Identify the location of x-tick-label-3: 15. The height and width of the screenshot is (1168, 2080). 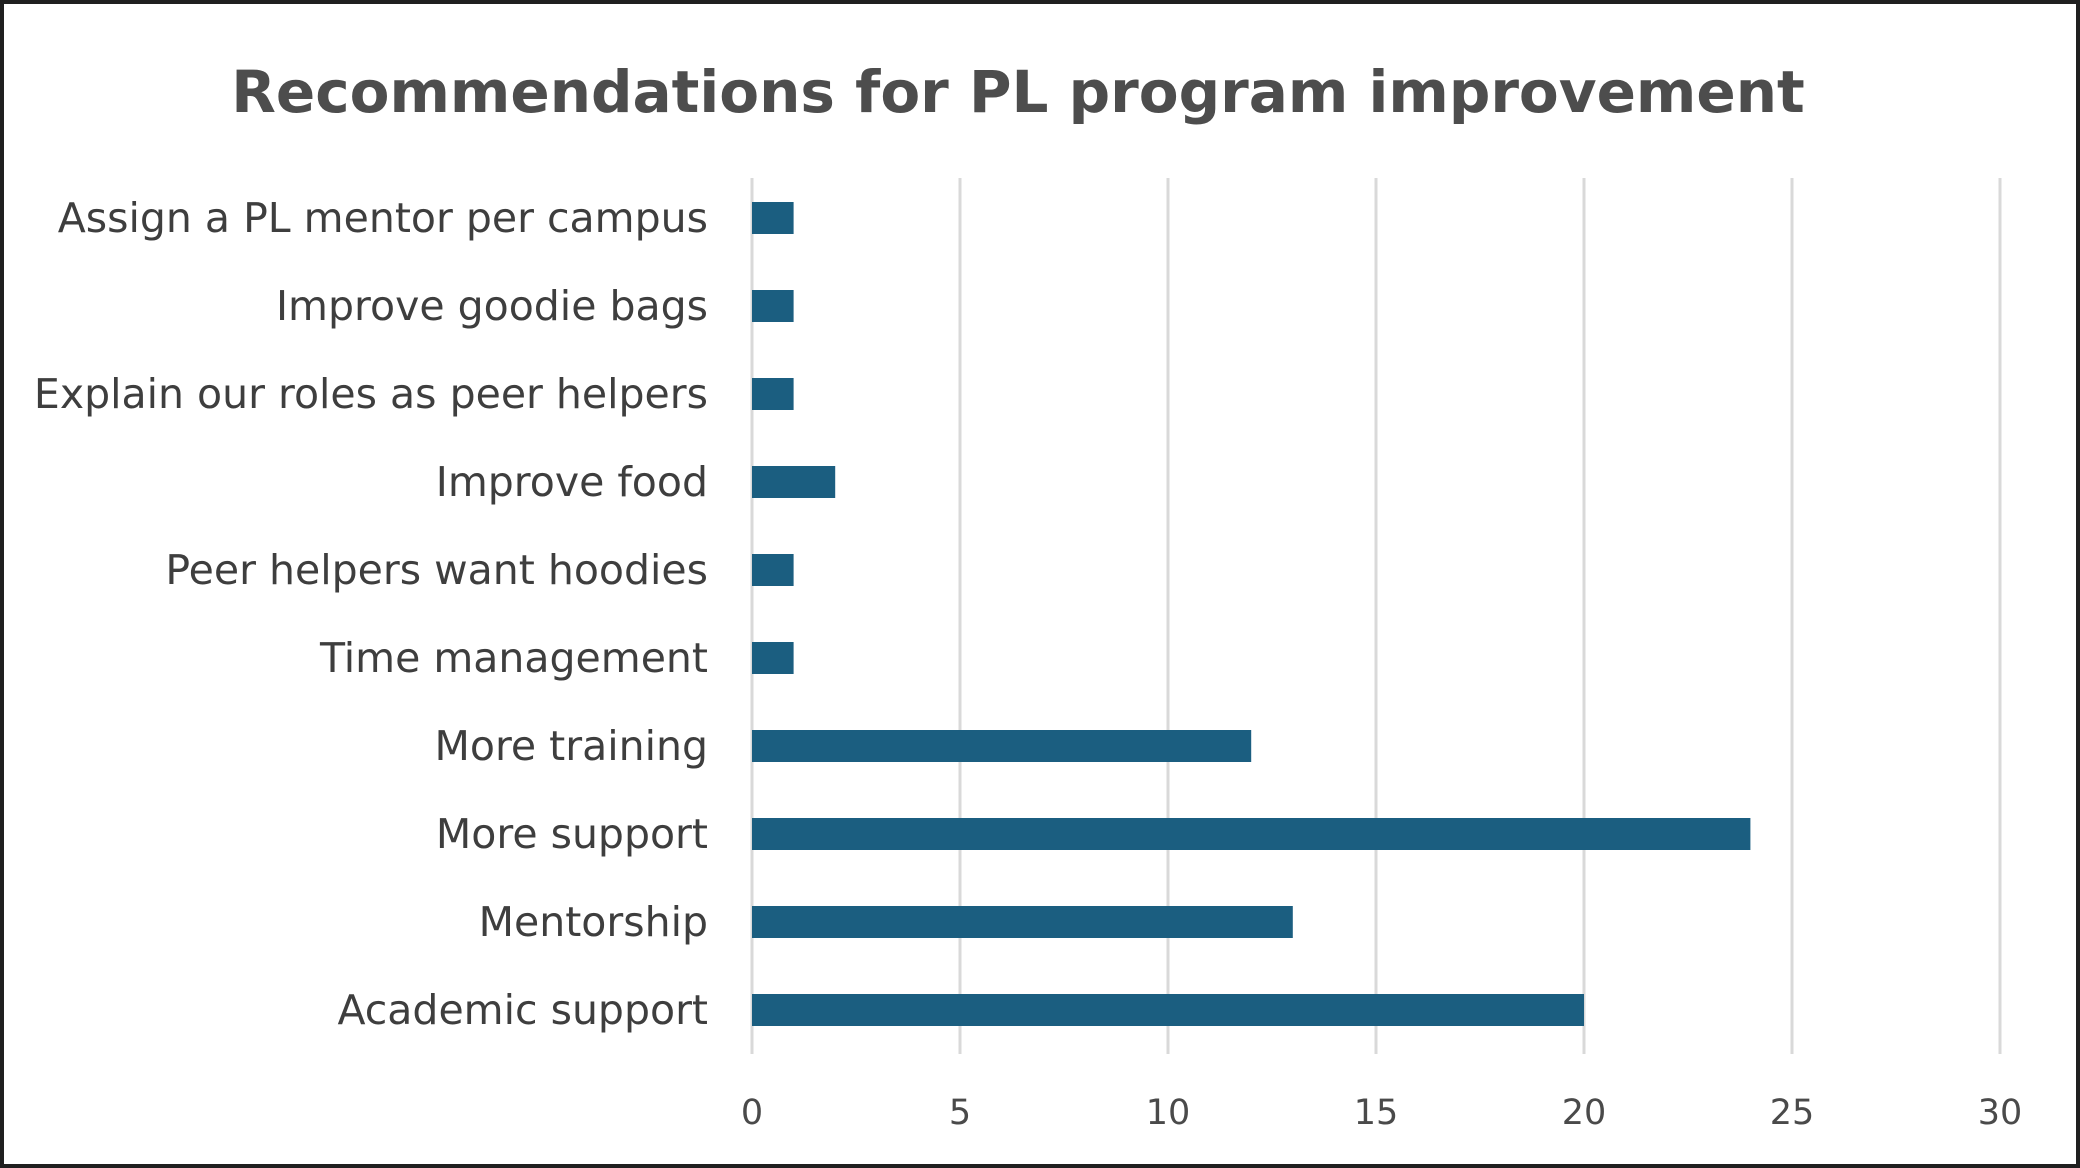
(1376, 1113).